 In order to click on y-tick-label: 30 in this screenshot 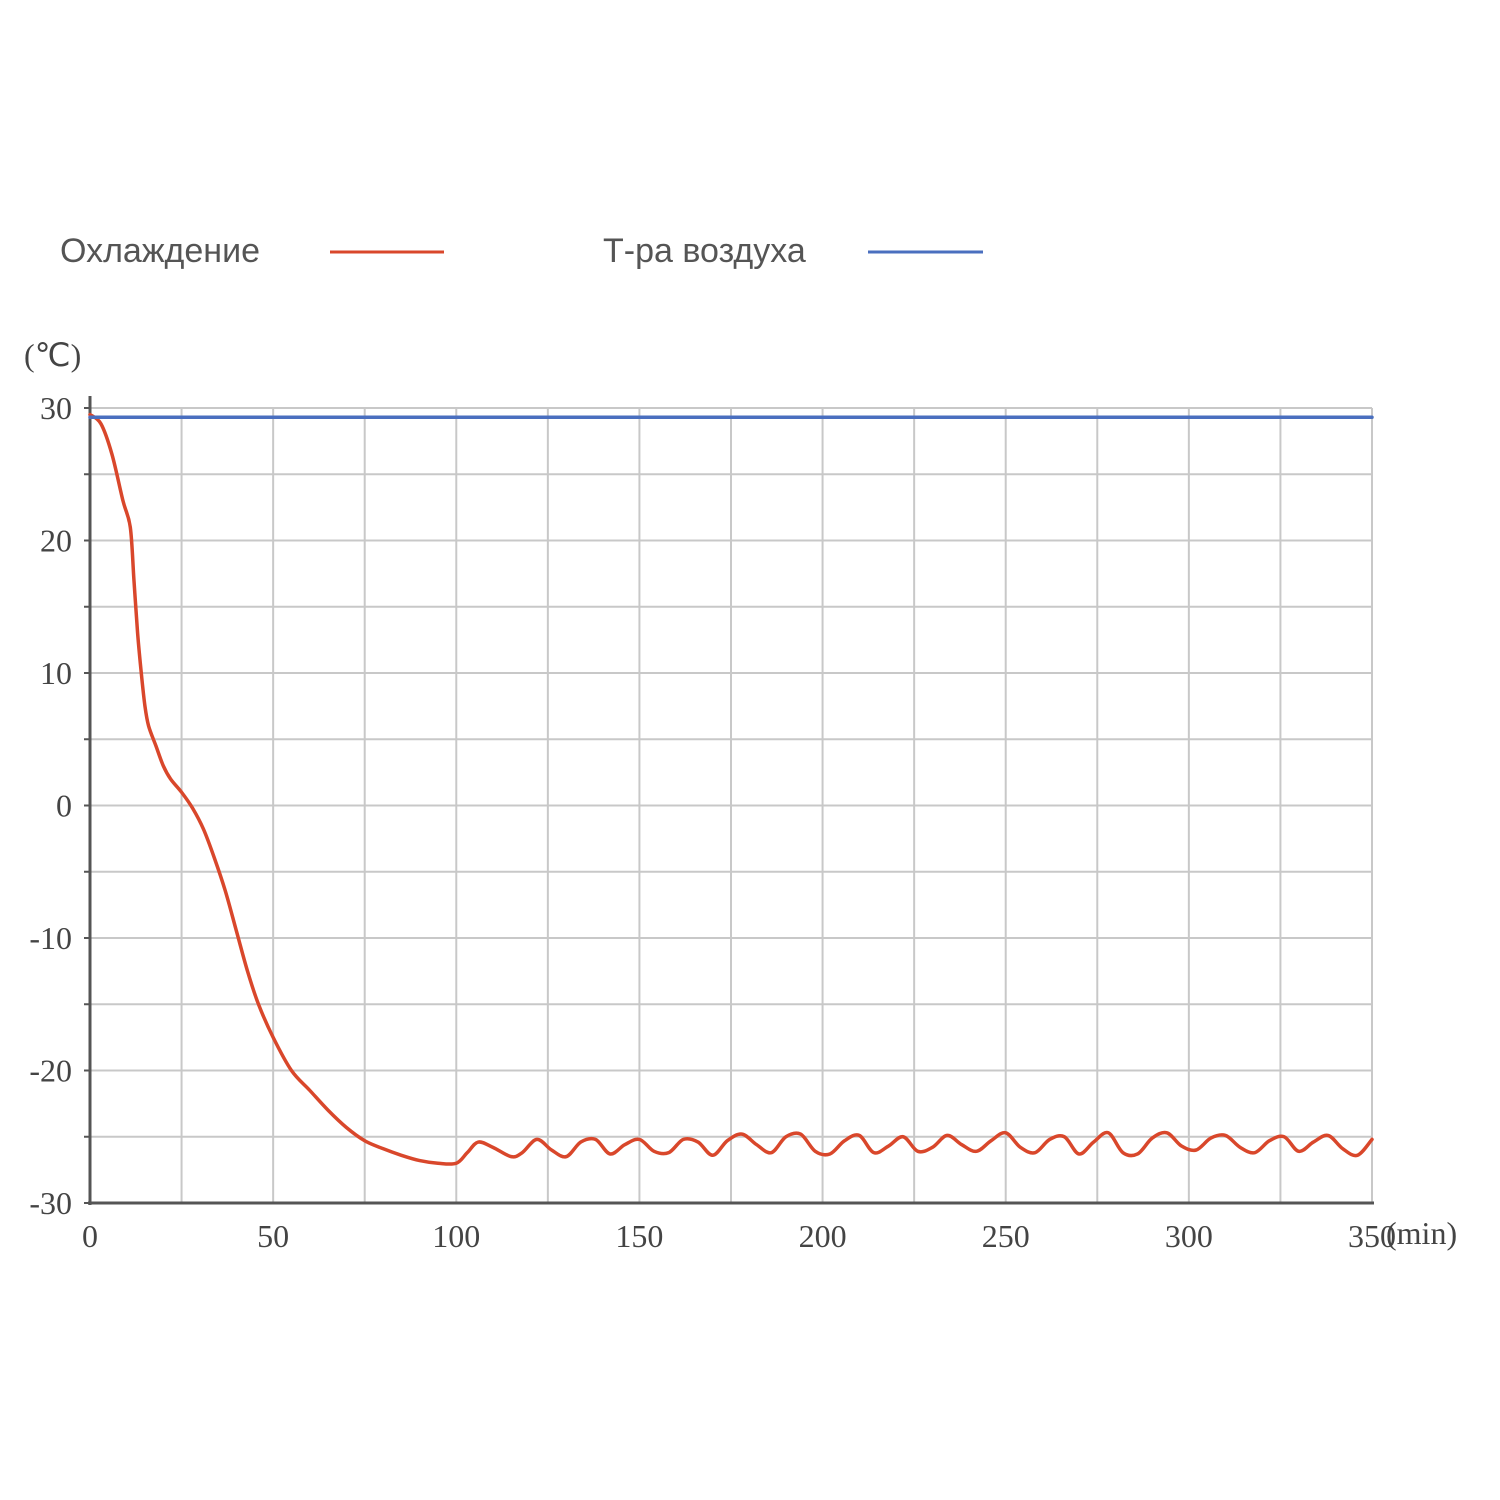, I will do `click(56, 408)`.